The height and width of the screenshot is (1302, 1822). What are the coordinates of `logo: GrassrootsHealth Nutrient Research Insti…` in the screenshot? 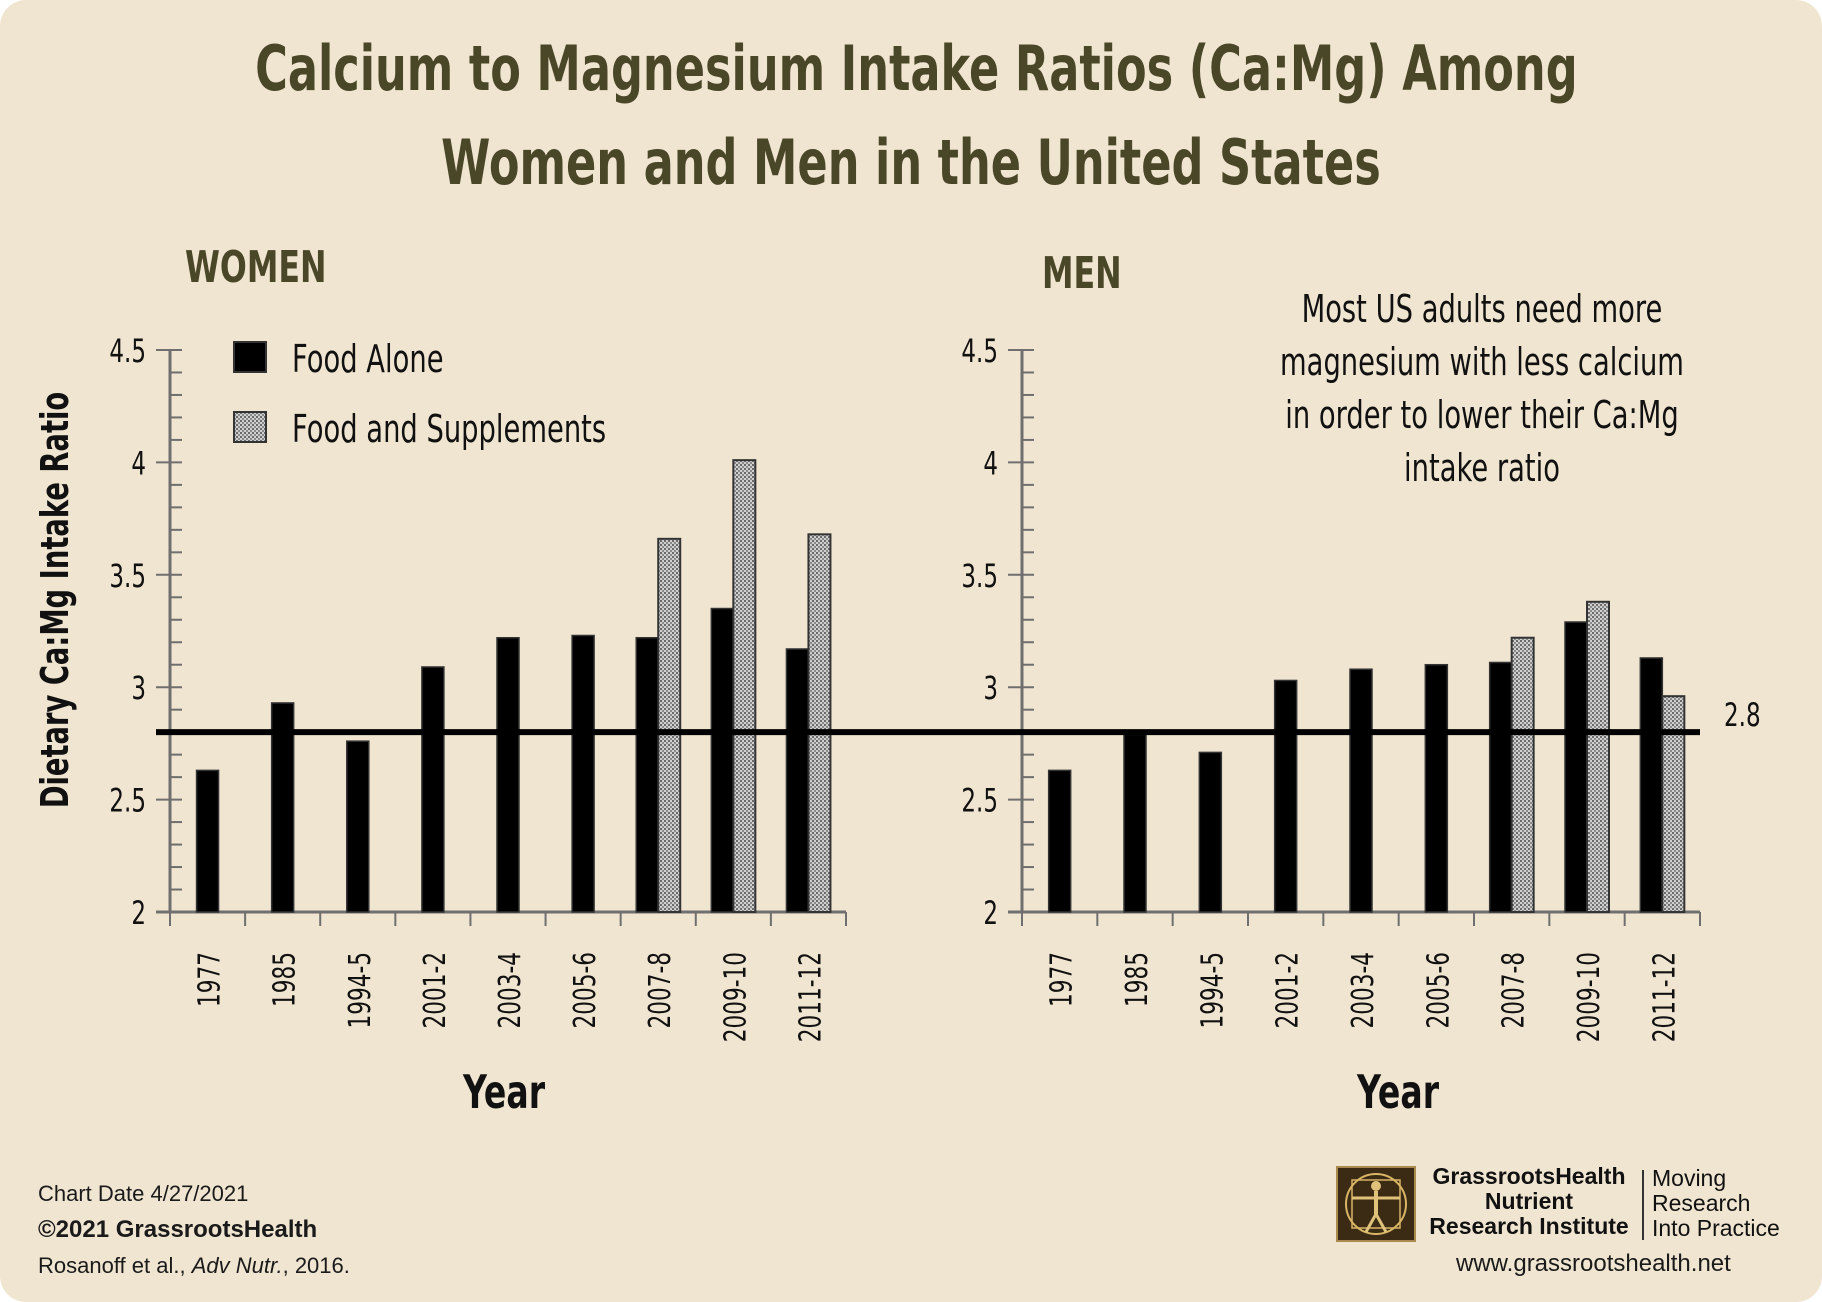 It's located at (1561, 1204).